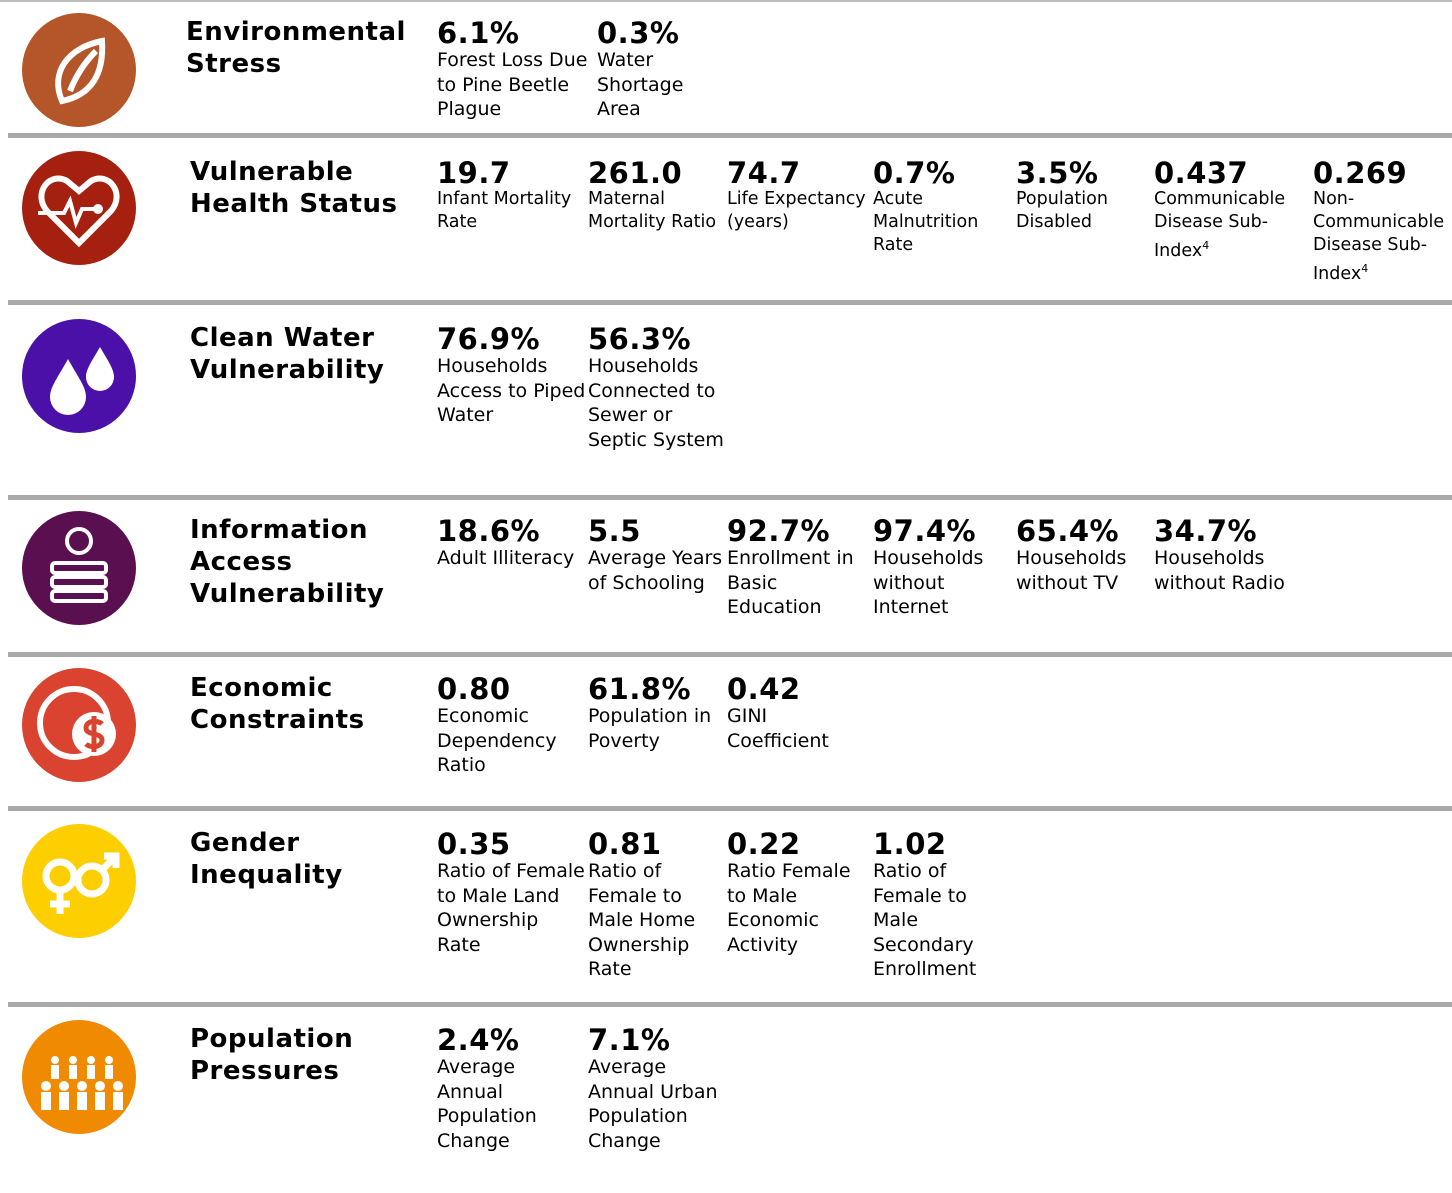 This screenshot has height=1193, width=1452. Describe the element at coordinates (487, 1104) in the screenshot. I see `label-text: Average Annual Population Change` at that location.